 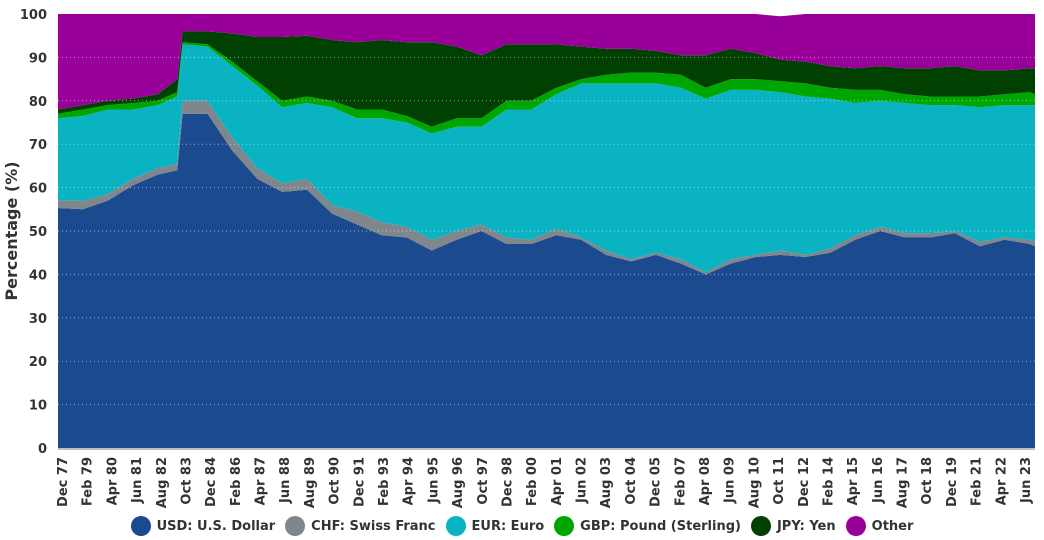 What do you see at coordinates (211, 482) in the screenshot?
I see `x-tick-label: Dec 84` at bounding box center [211, 482].